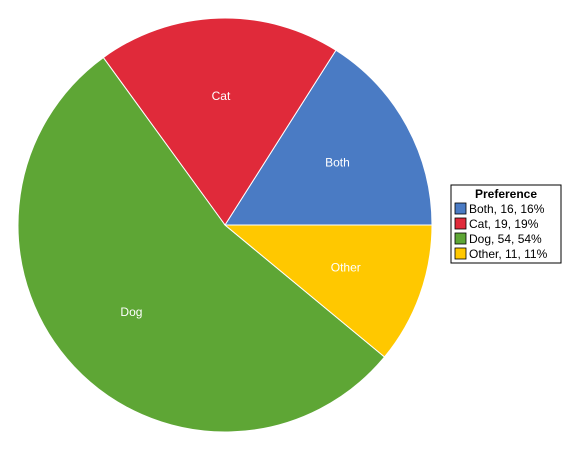 The image size is (563, 450). What do you see at coordinates (505, 239) in the screenshot?
I see `legend-entry-dog: Dog, 54, 54%` at bounding box center [505, 239].